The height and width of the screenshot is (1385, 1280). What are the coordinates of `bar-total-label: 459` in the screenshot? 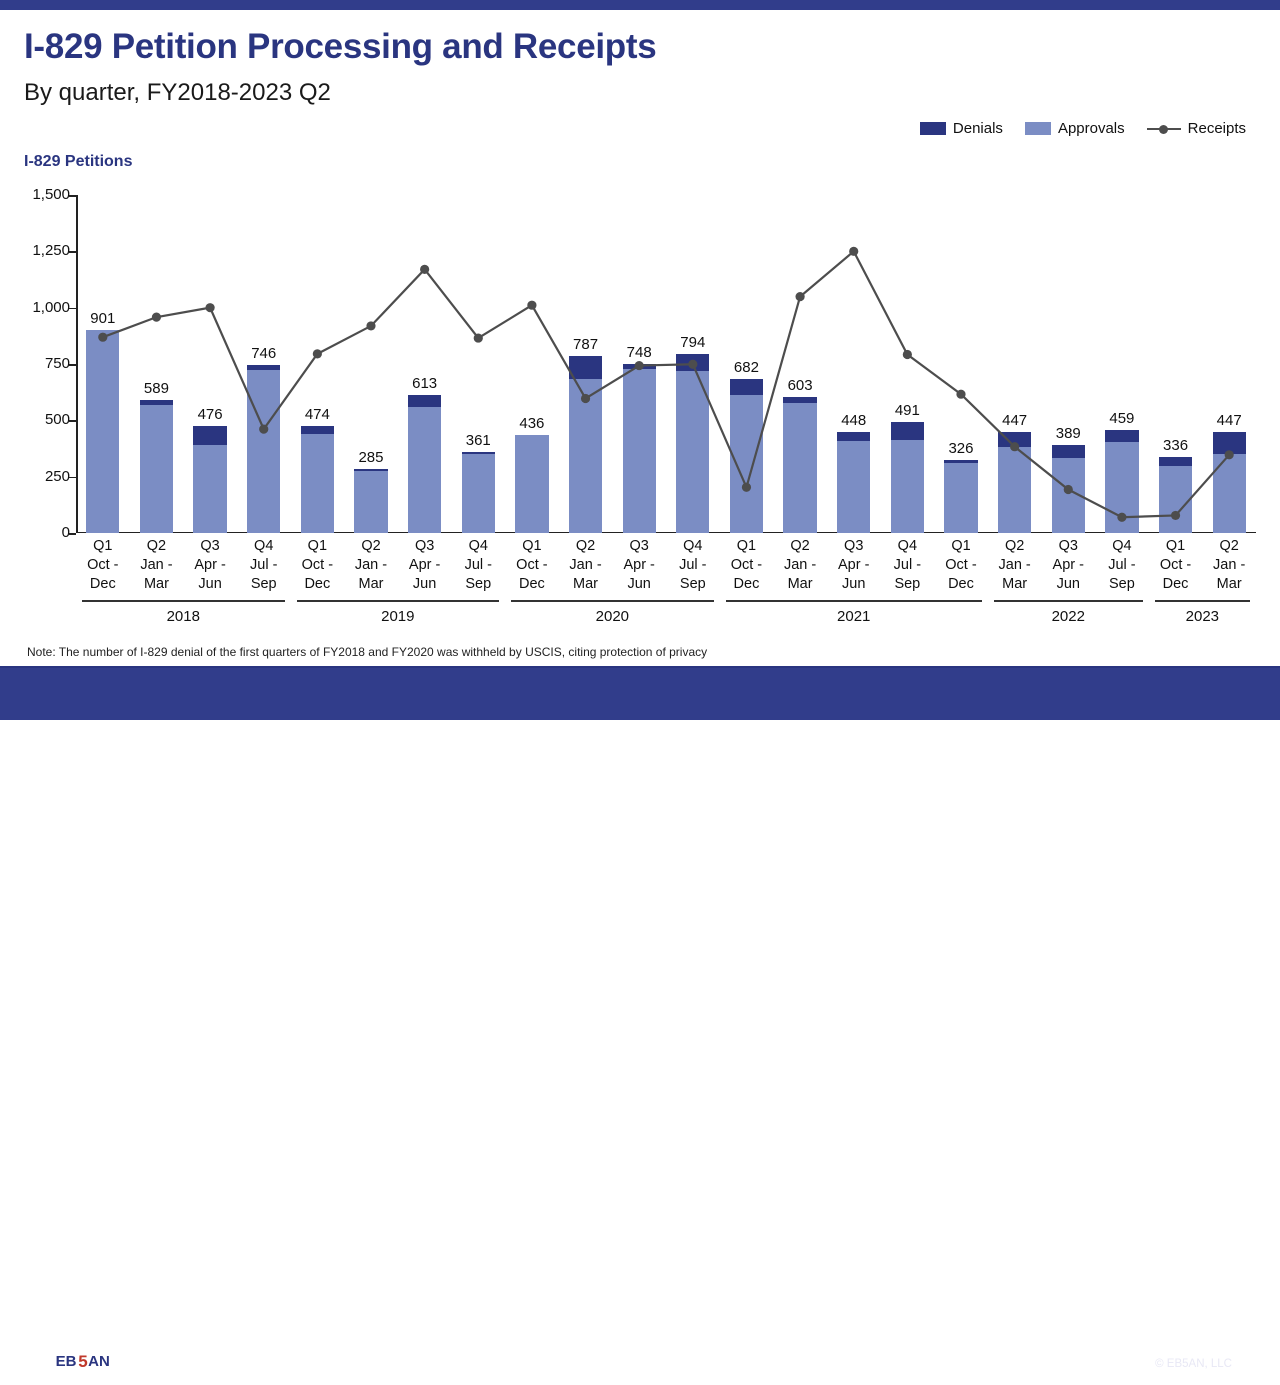 It's located at (1122, 418).